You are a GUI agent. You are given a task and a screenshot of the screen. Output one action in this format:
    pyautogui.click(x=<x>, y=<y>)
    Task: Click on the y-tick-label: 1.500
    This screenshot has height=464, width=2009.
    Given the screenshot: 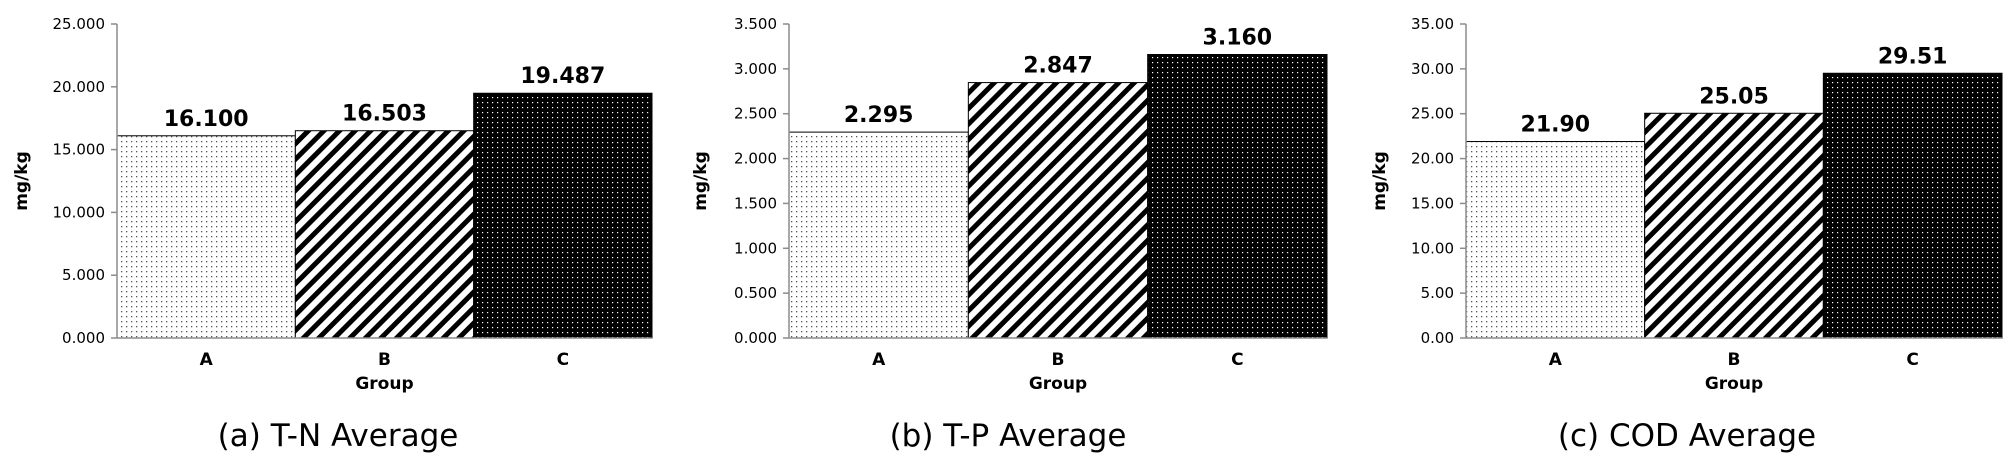 What is the action you would take?
    pyautogui.click(x=755, y=203)
    